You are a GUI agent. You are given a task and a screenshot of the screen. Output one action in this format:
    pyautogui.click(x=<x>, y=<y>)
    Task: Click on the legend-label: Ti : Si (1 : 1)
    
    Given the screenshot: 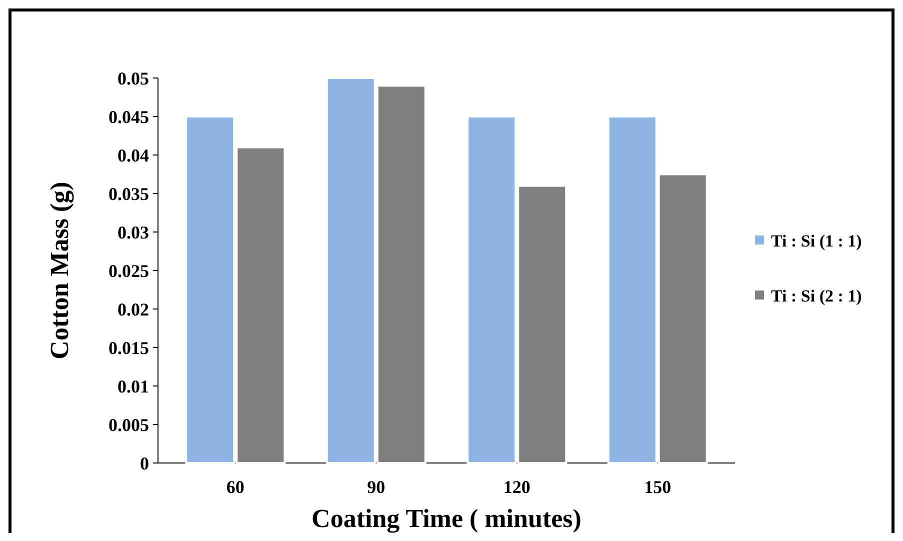 What is the action you would take?
    pyautogui.click(x=816, y=240)
    